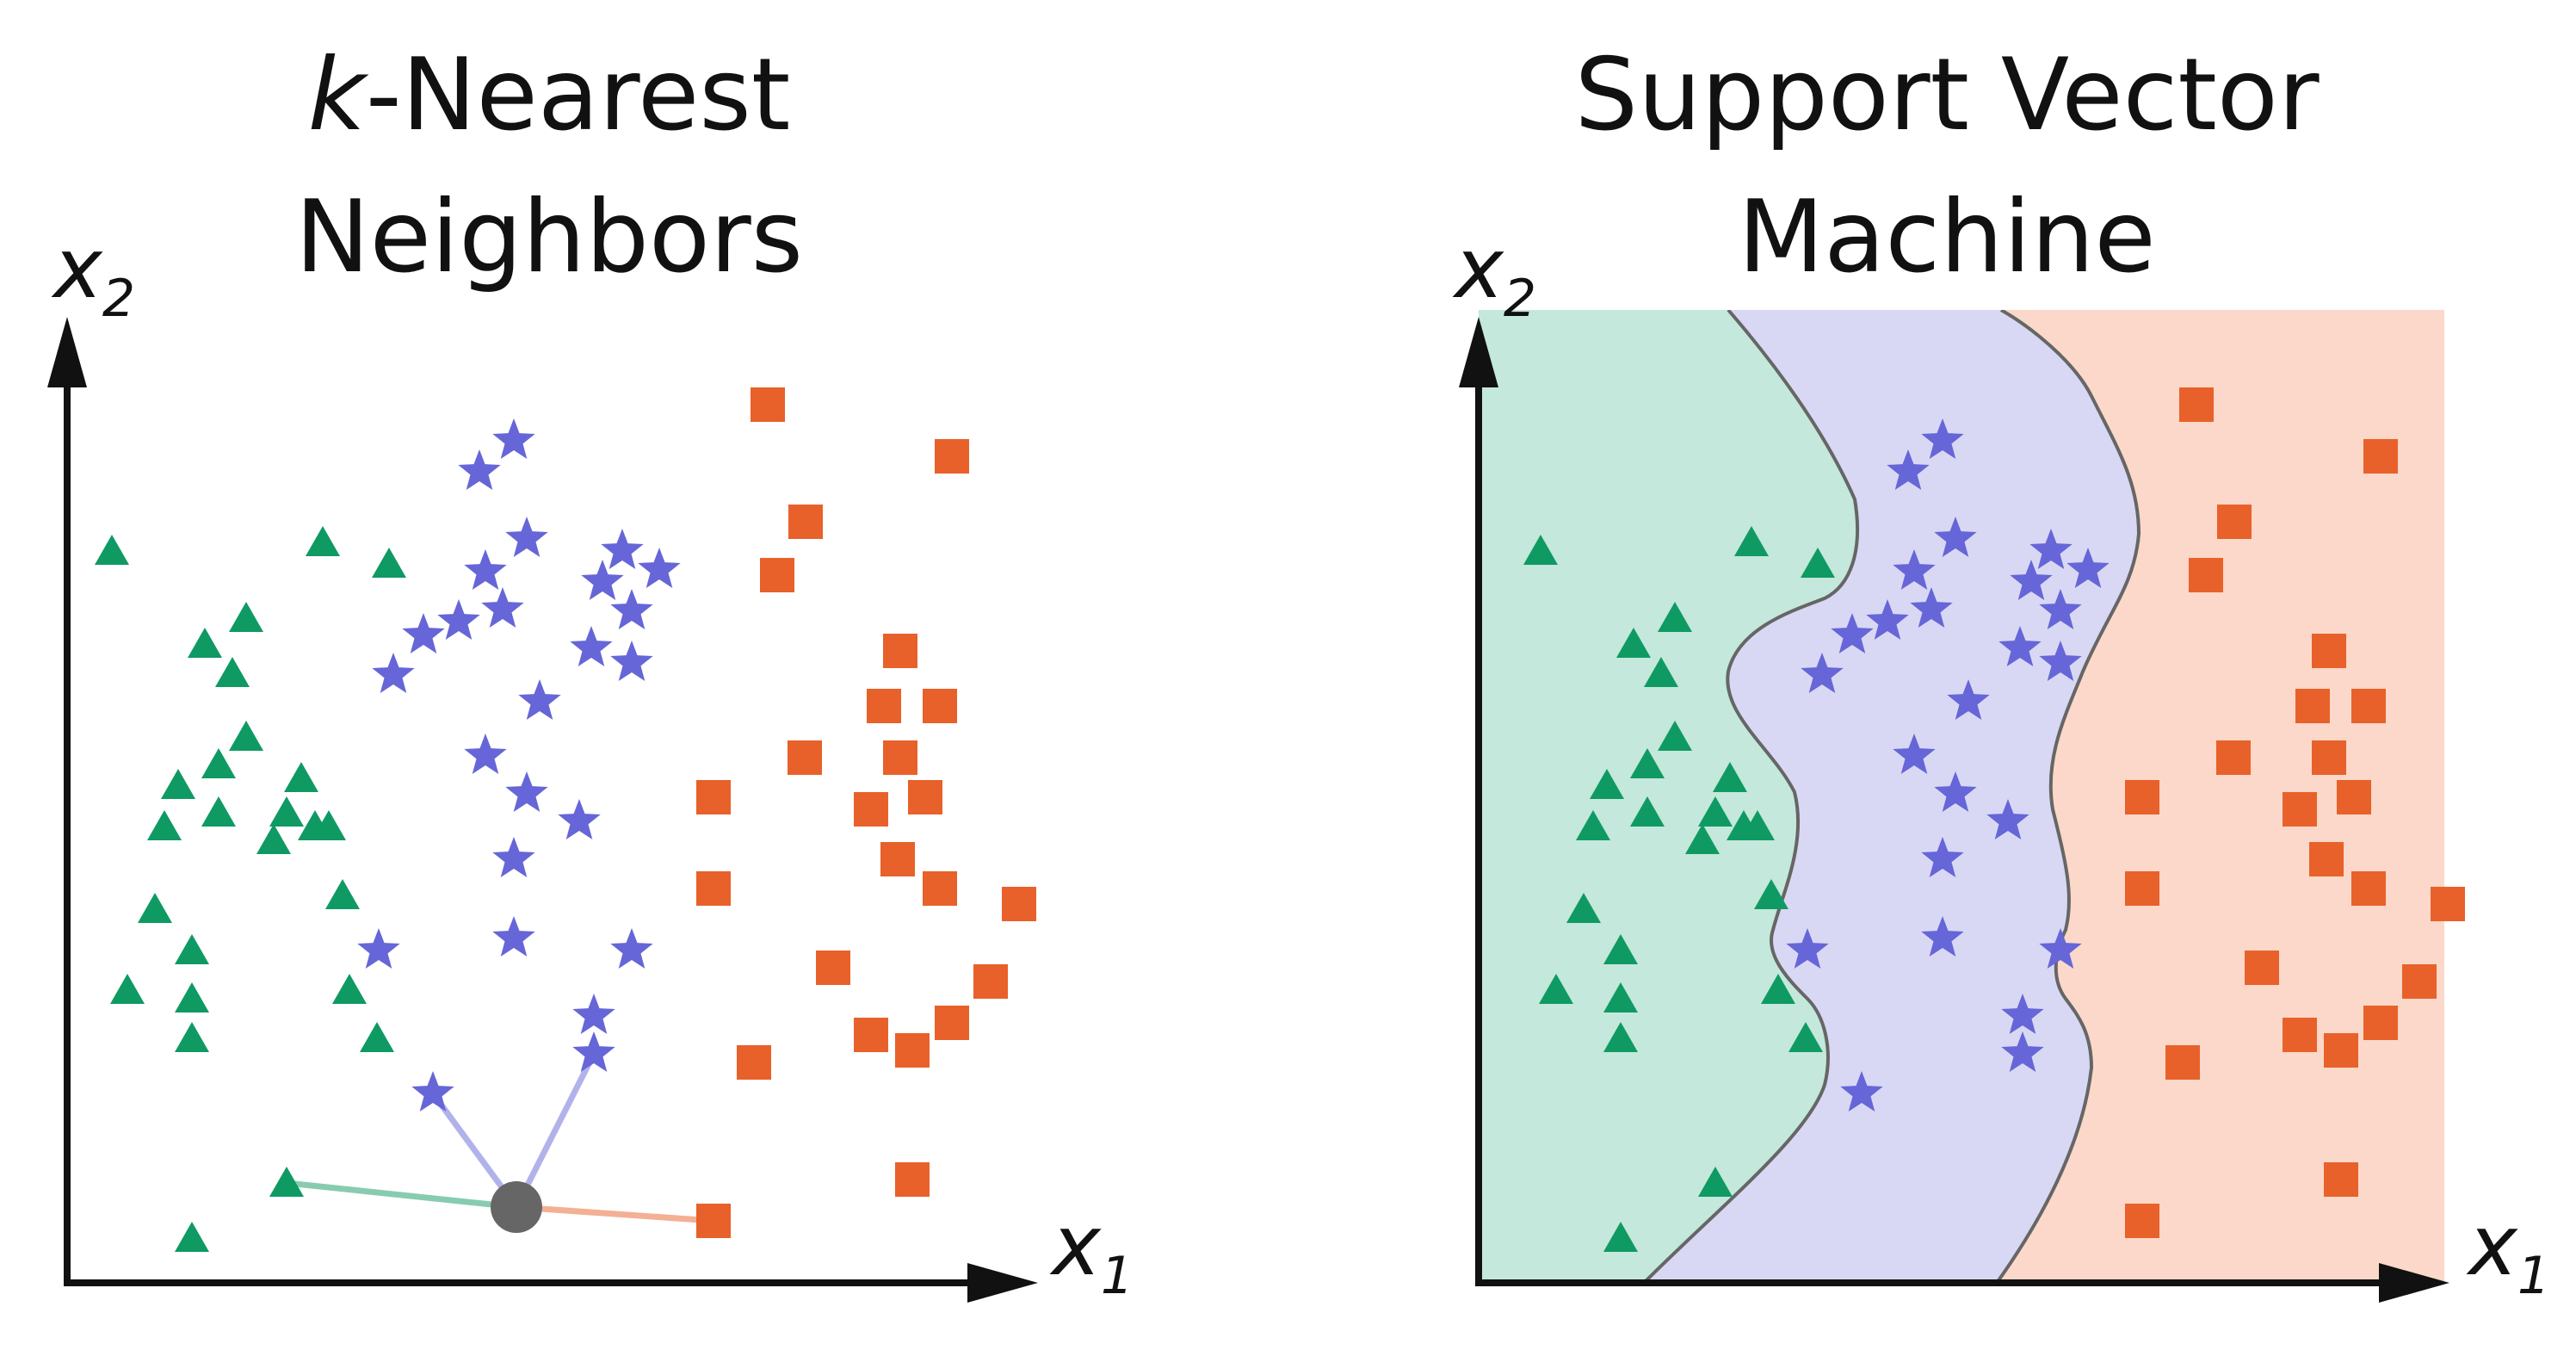 The height and width of the screenshot is (1350, 2576). Describe the element at coordinates (1946, 95) in the screenshot. I see `svm-title-line-1: Support Vector` at that location.